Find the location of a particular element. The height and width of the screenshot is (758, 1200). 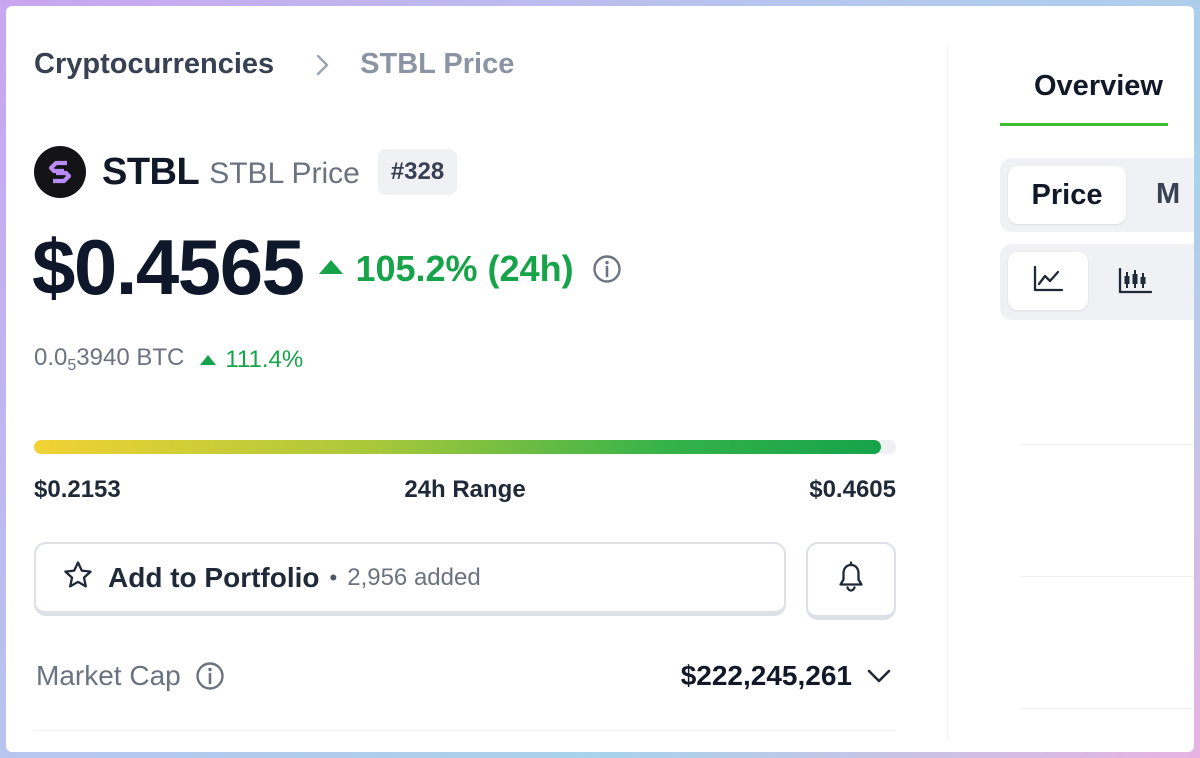

panel-divider is located at coordinates (947, 393).